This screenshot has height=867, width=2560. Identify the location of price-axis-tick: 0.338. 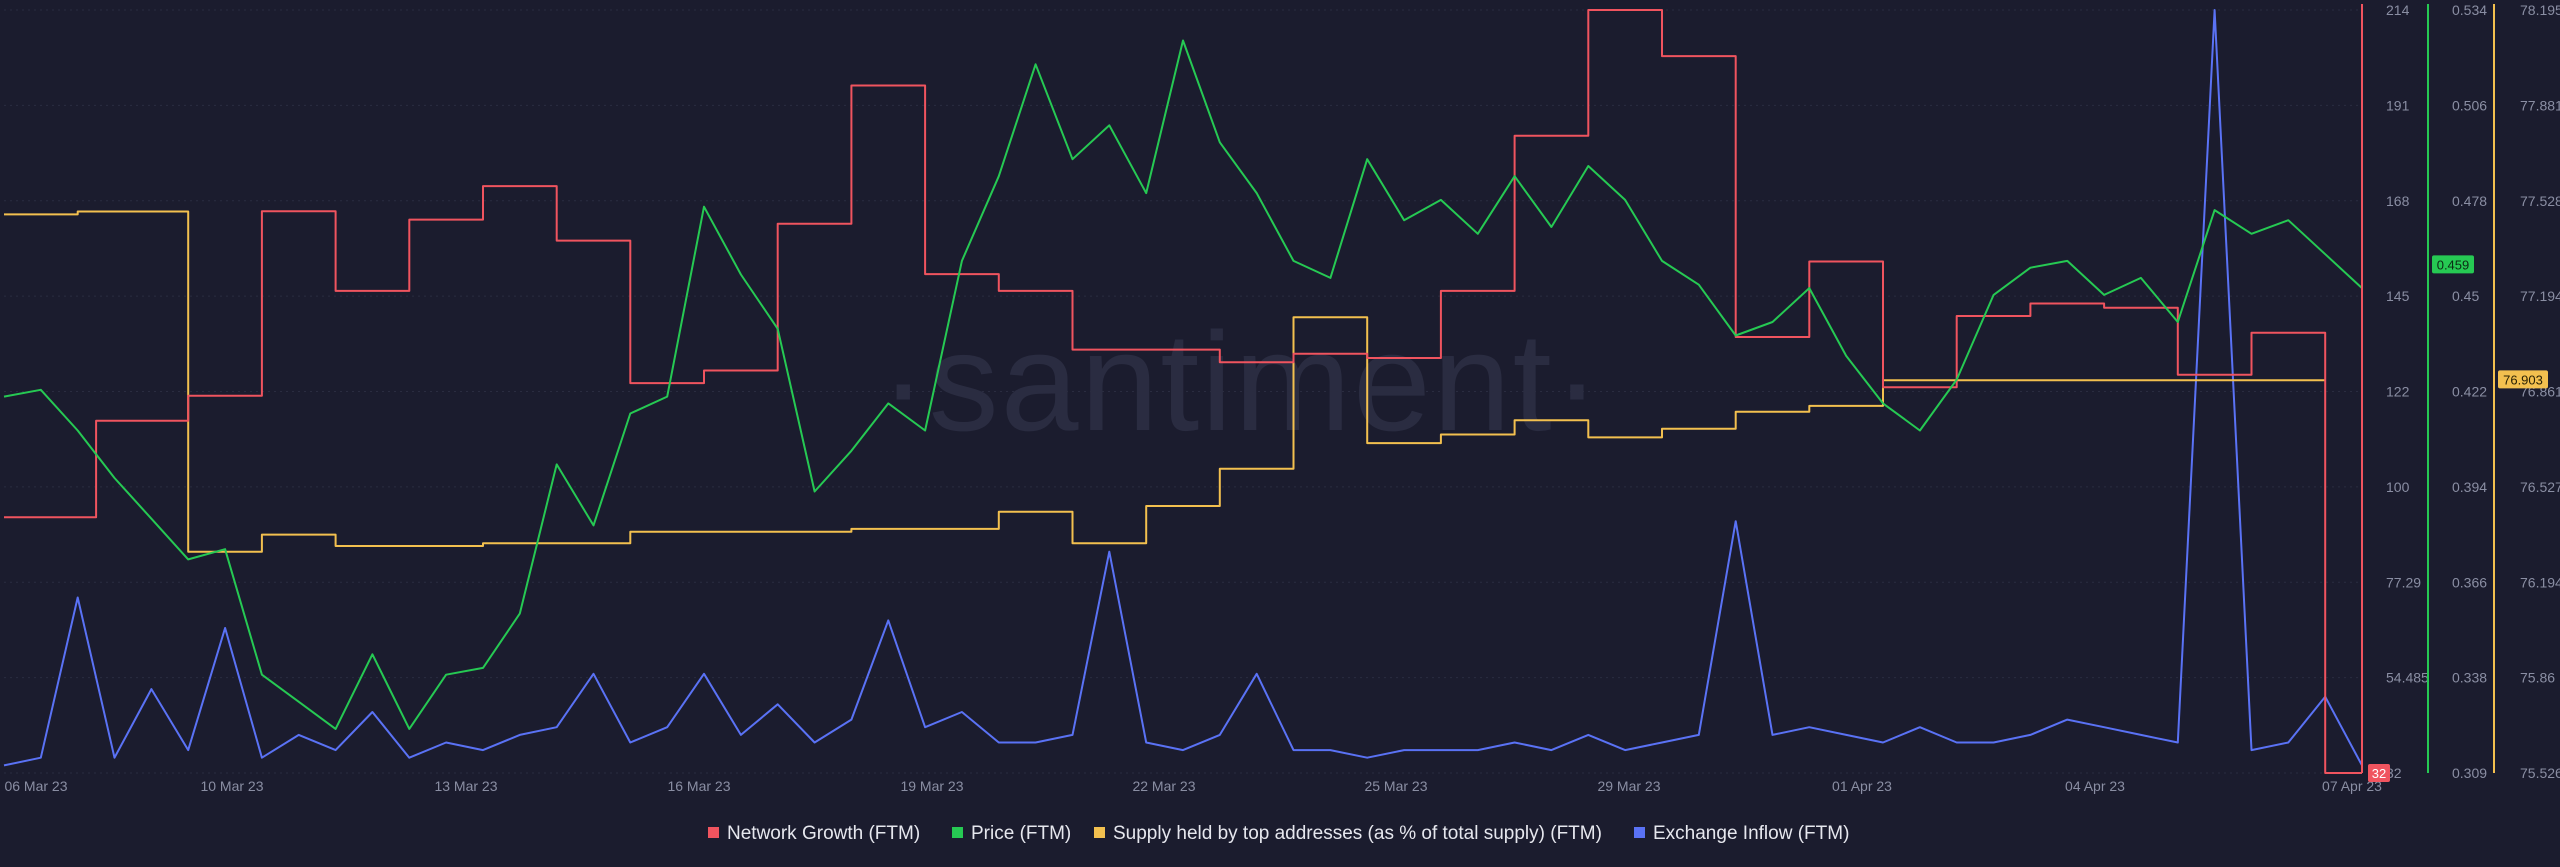
(2469, 678).